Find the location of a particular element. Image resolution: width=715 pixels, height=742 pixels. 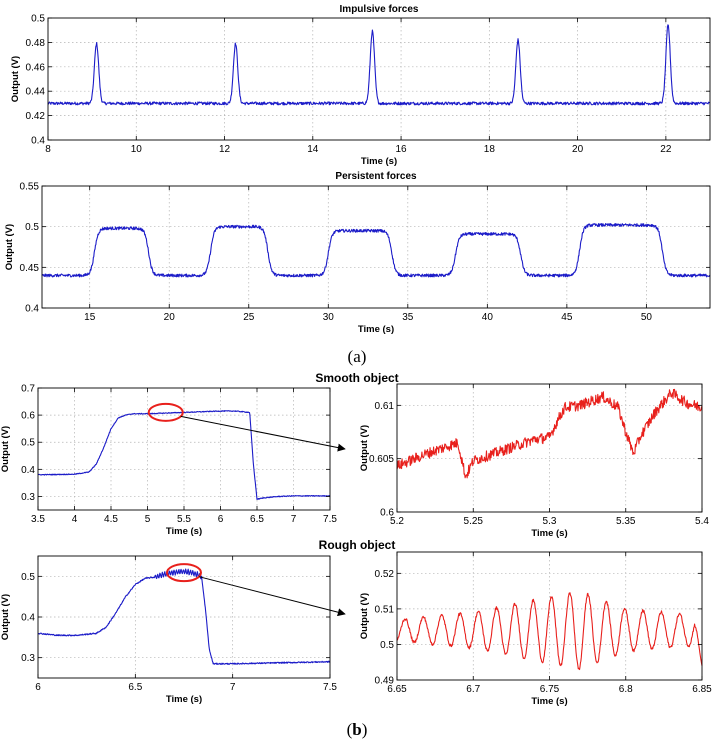

x-tick-label: 16 is located at coordinates (402, 149).